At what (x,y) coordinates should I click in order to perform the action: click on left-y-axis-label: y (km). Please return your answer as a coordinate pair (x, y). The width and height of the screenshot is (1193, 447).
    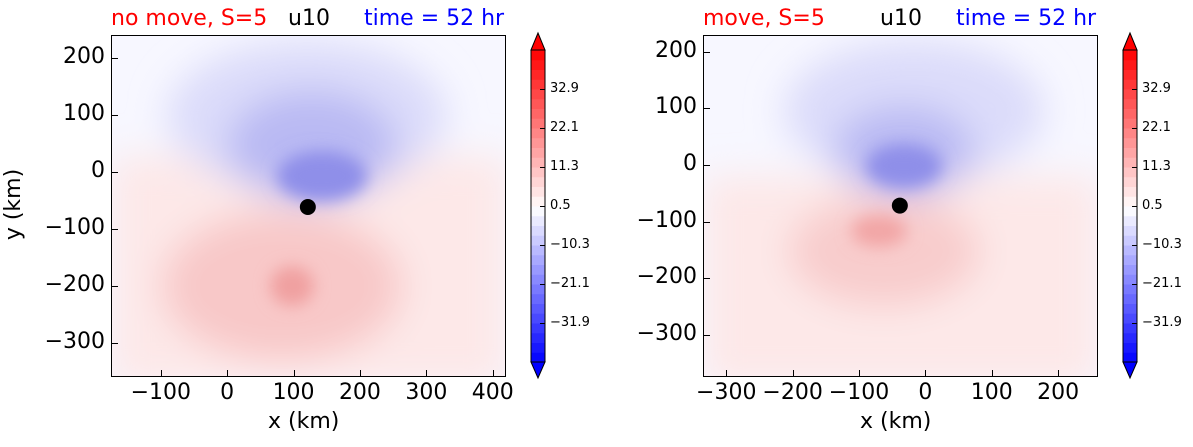
    Looking at the image, I should click on (14, 204).